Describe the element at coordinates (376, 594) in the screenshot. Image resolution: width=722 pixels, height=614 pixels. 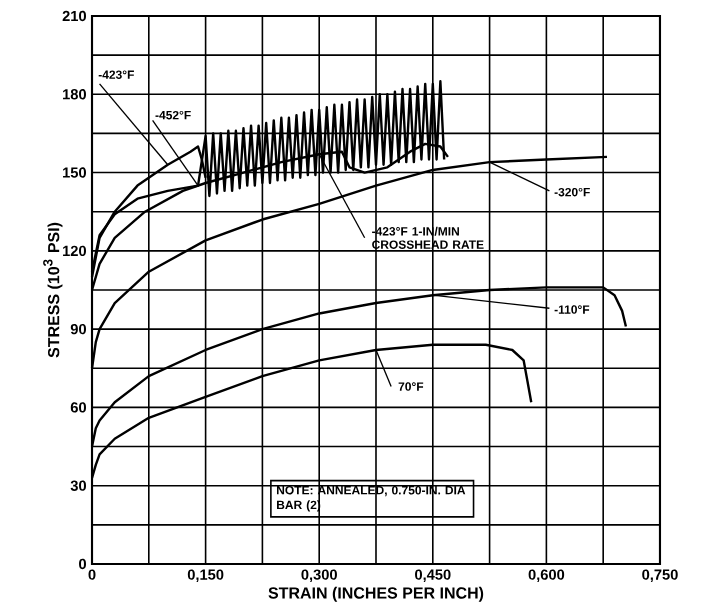
I see `x-axis-title: STRAIN (INCHES PER INCH)` at that location.